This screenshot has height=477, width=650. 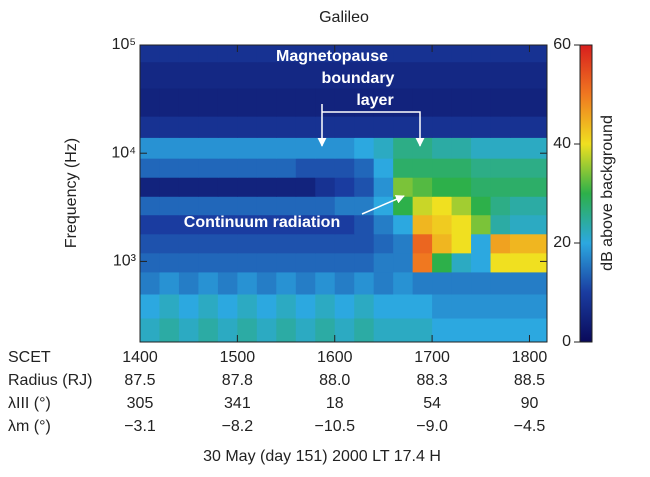 What do you see at coordinates (334, 380) in the screenshot?
I see `row-value: 88.0` at bounding box center [334, 380].